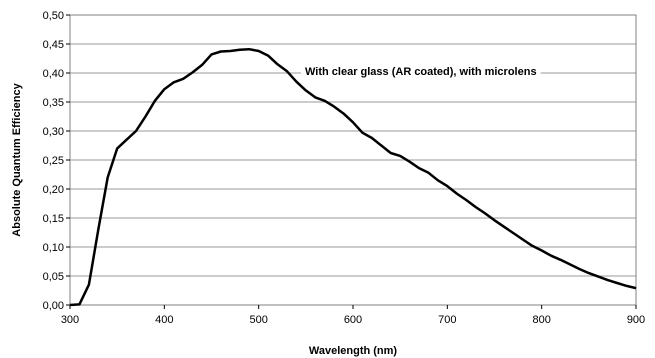  Describe the element at coordinates (541, 320) in the screenshot. I see `x-tick-label: 800` at that location.